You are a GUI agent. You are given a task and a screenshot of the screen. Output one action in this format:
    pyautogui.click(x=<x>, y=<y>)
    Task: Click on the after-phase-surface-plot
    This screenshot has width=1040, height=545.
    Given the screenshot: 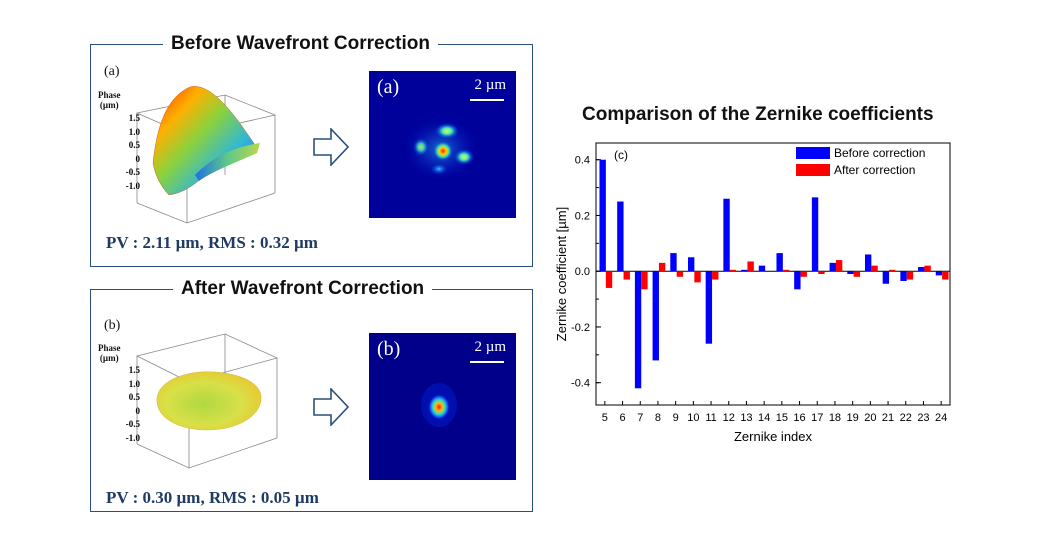 What is the action you would take?
    pyautogui.click(x=207, y=401)
    